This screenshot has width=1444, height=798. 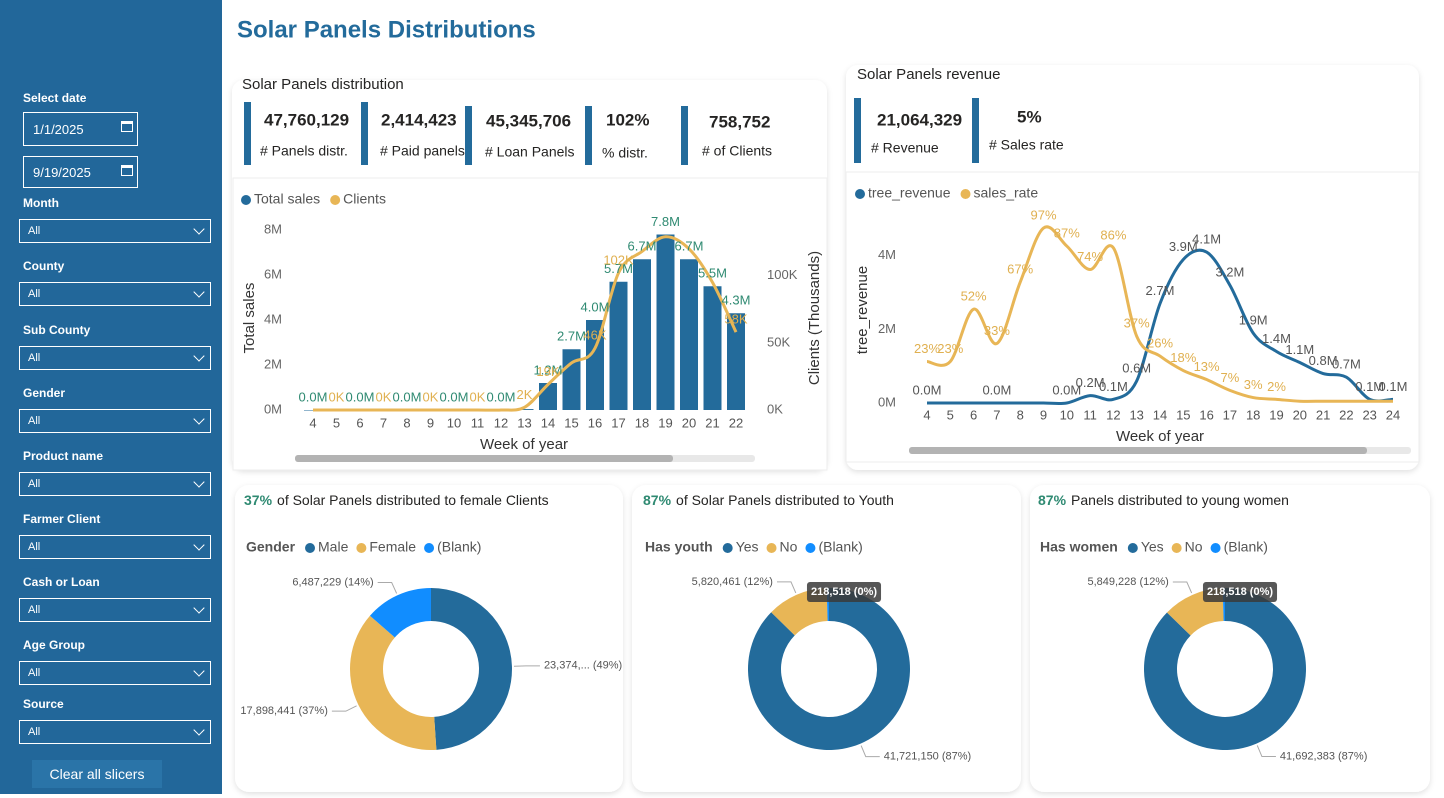 I want to click on legend-label: Yes, so click(x=747, y=547).